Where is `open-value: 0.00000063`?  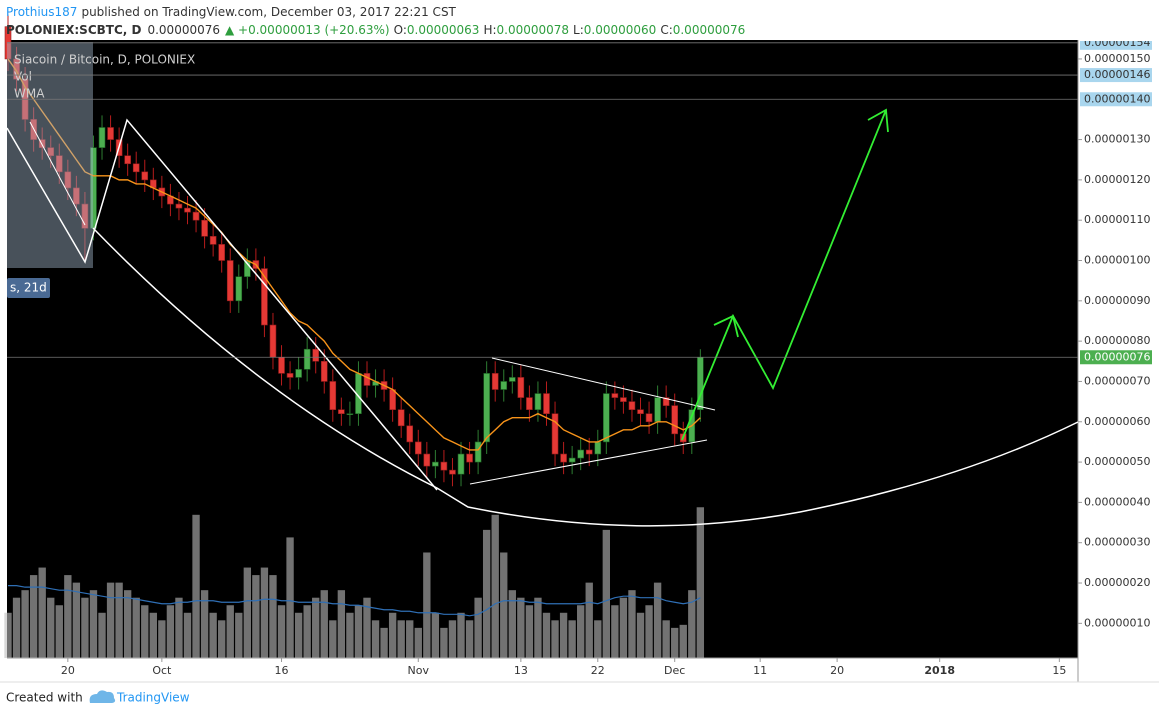
open-value: 0.00000063 is located at coordinates (443, 30).